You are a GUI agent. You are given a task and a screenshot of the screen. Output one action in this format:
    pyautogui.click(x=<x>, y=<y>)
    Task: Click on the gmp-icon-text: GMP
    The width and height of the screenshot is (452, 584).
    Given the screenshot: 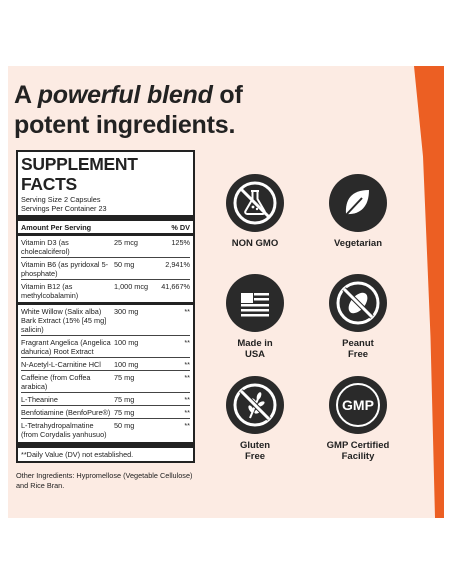 What is the action you would take?
    pyautogui.click(x=358, y=405)
    